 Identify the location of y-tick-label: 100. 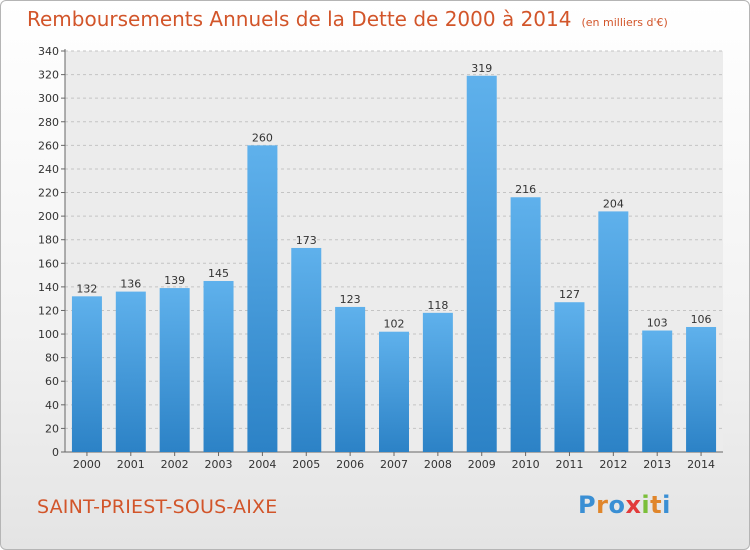
(48, 334).